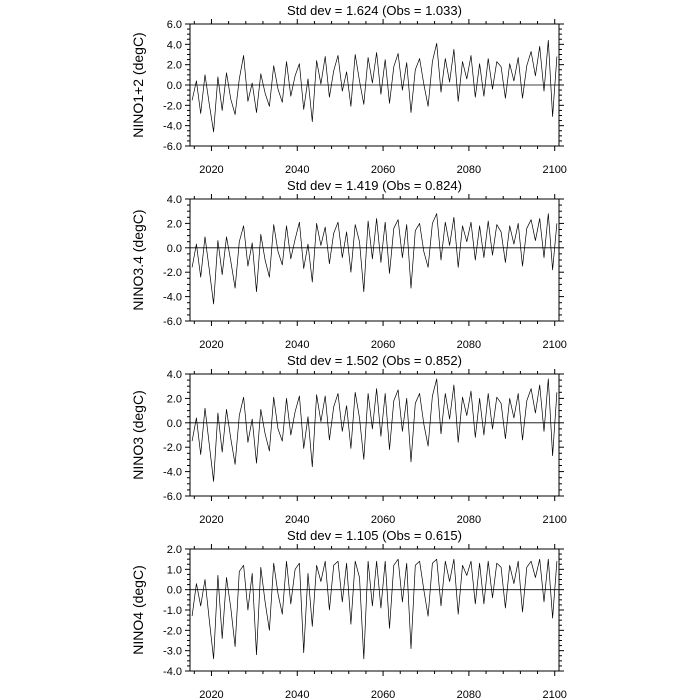 Image resolution: width=700 pixels, height=700 pixels. I want to click on chart-title: Std dev = 1.419 (Obs = 0.824), so click(374, 185).